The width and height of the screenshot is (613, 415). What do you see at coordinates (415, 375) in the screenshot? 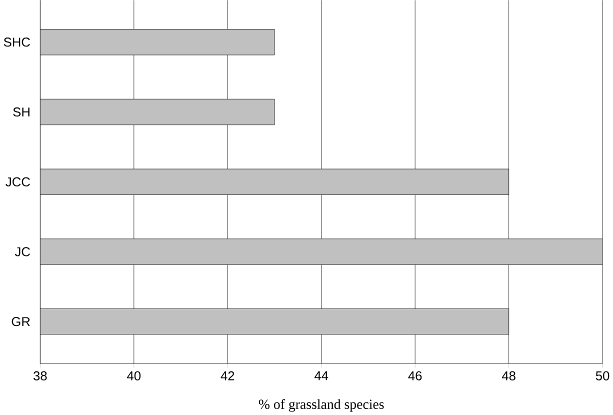
I see `x-tick-label: 46` at bounding box center [415, 375].